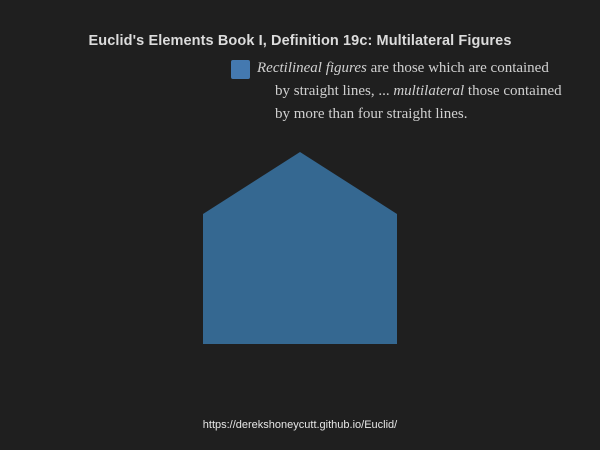 The height and width of the screenshot is (450, 600). I want to click on definition-term-rectilineal: Rectilineal figures, so click(312, 68).